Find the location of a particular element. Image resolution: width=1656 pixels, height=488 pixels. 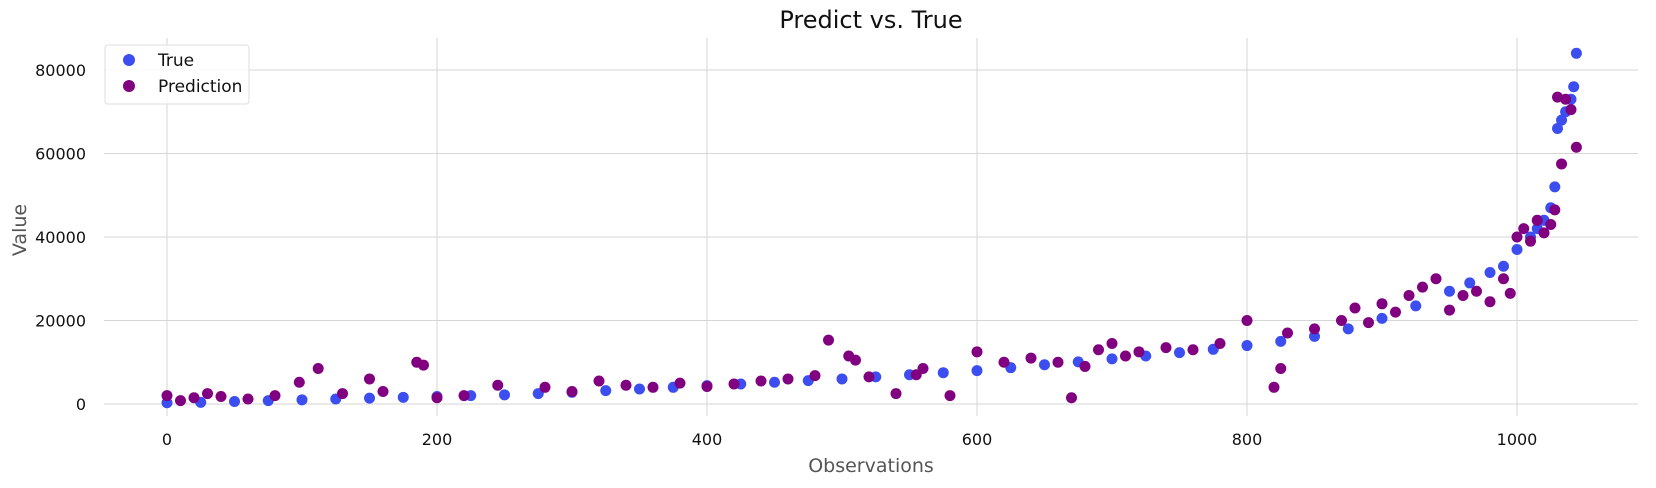

y-tick-label: 40000 is located at coordinates (60, 237).